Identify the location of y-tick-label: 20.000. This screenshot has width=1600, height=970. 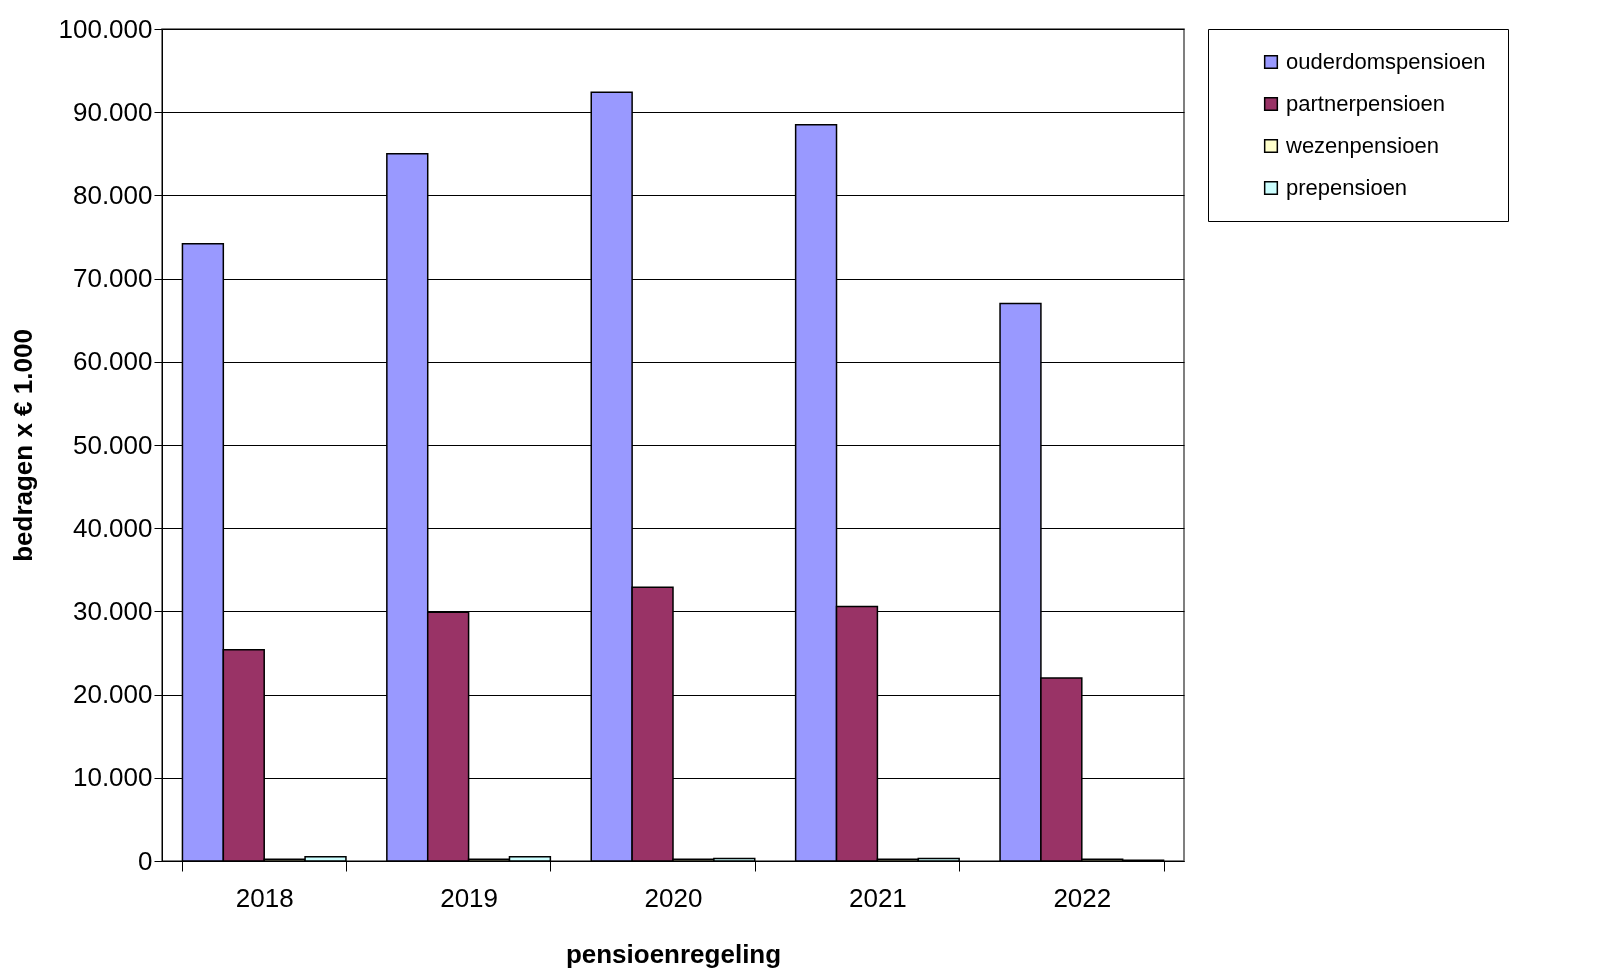
(112, 694).